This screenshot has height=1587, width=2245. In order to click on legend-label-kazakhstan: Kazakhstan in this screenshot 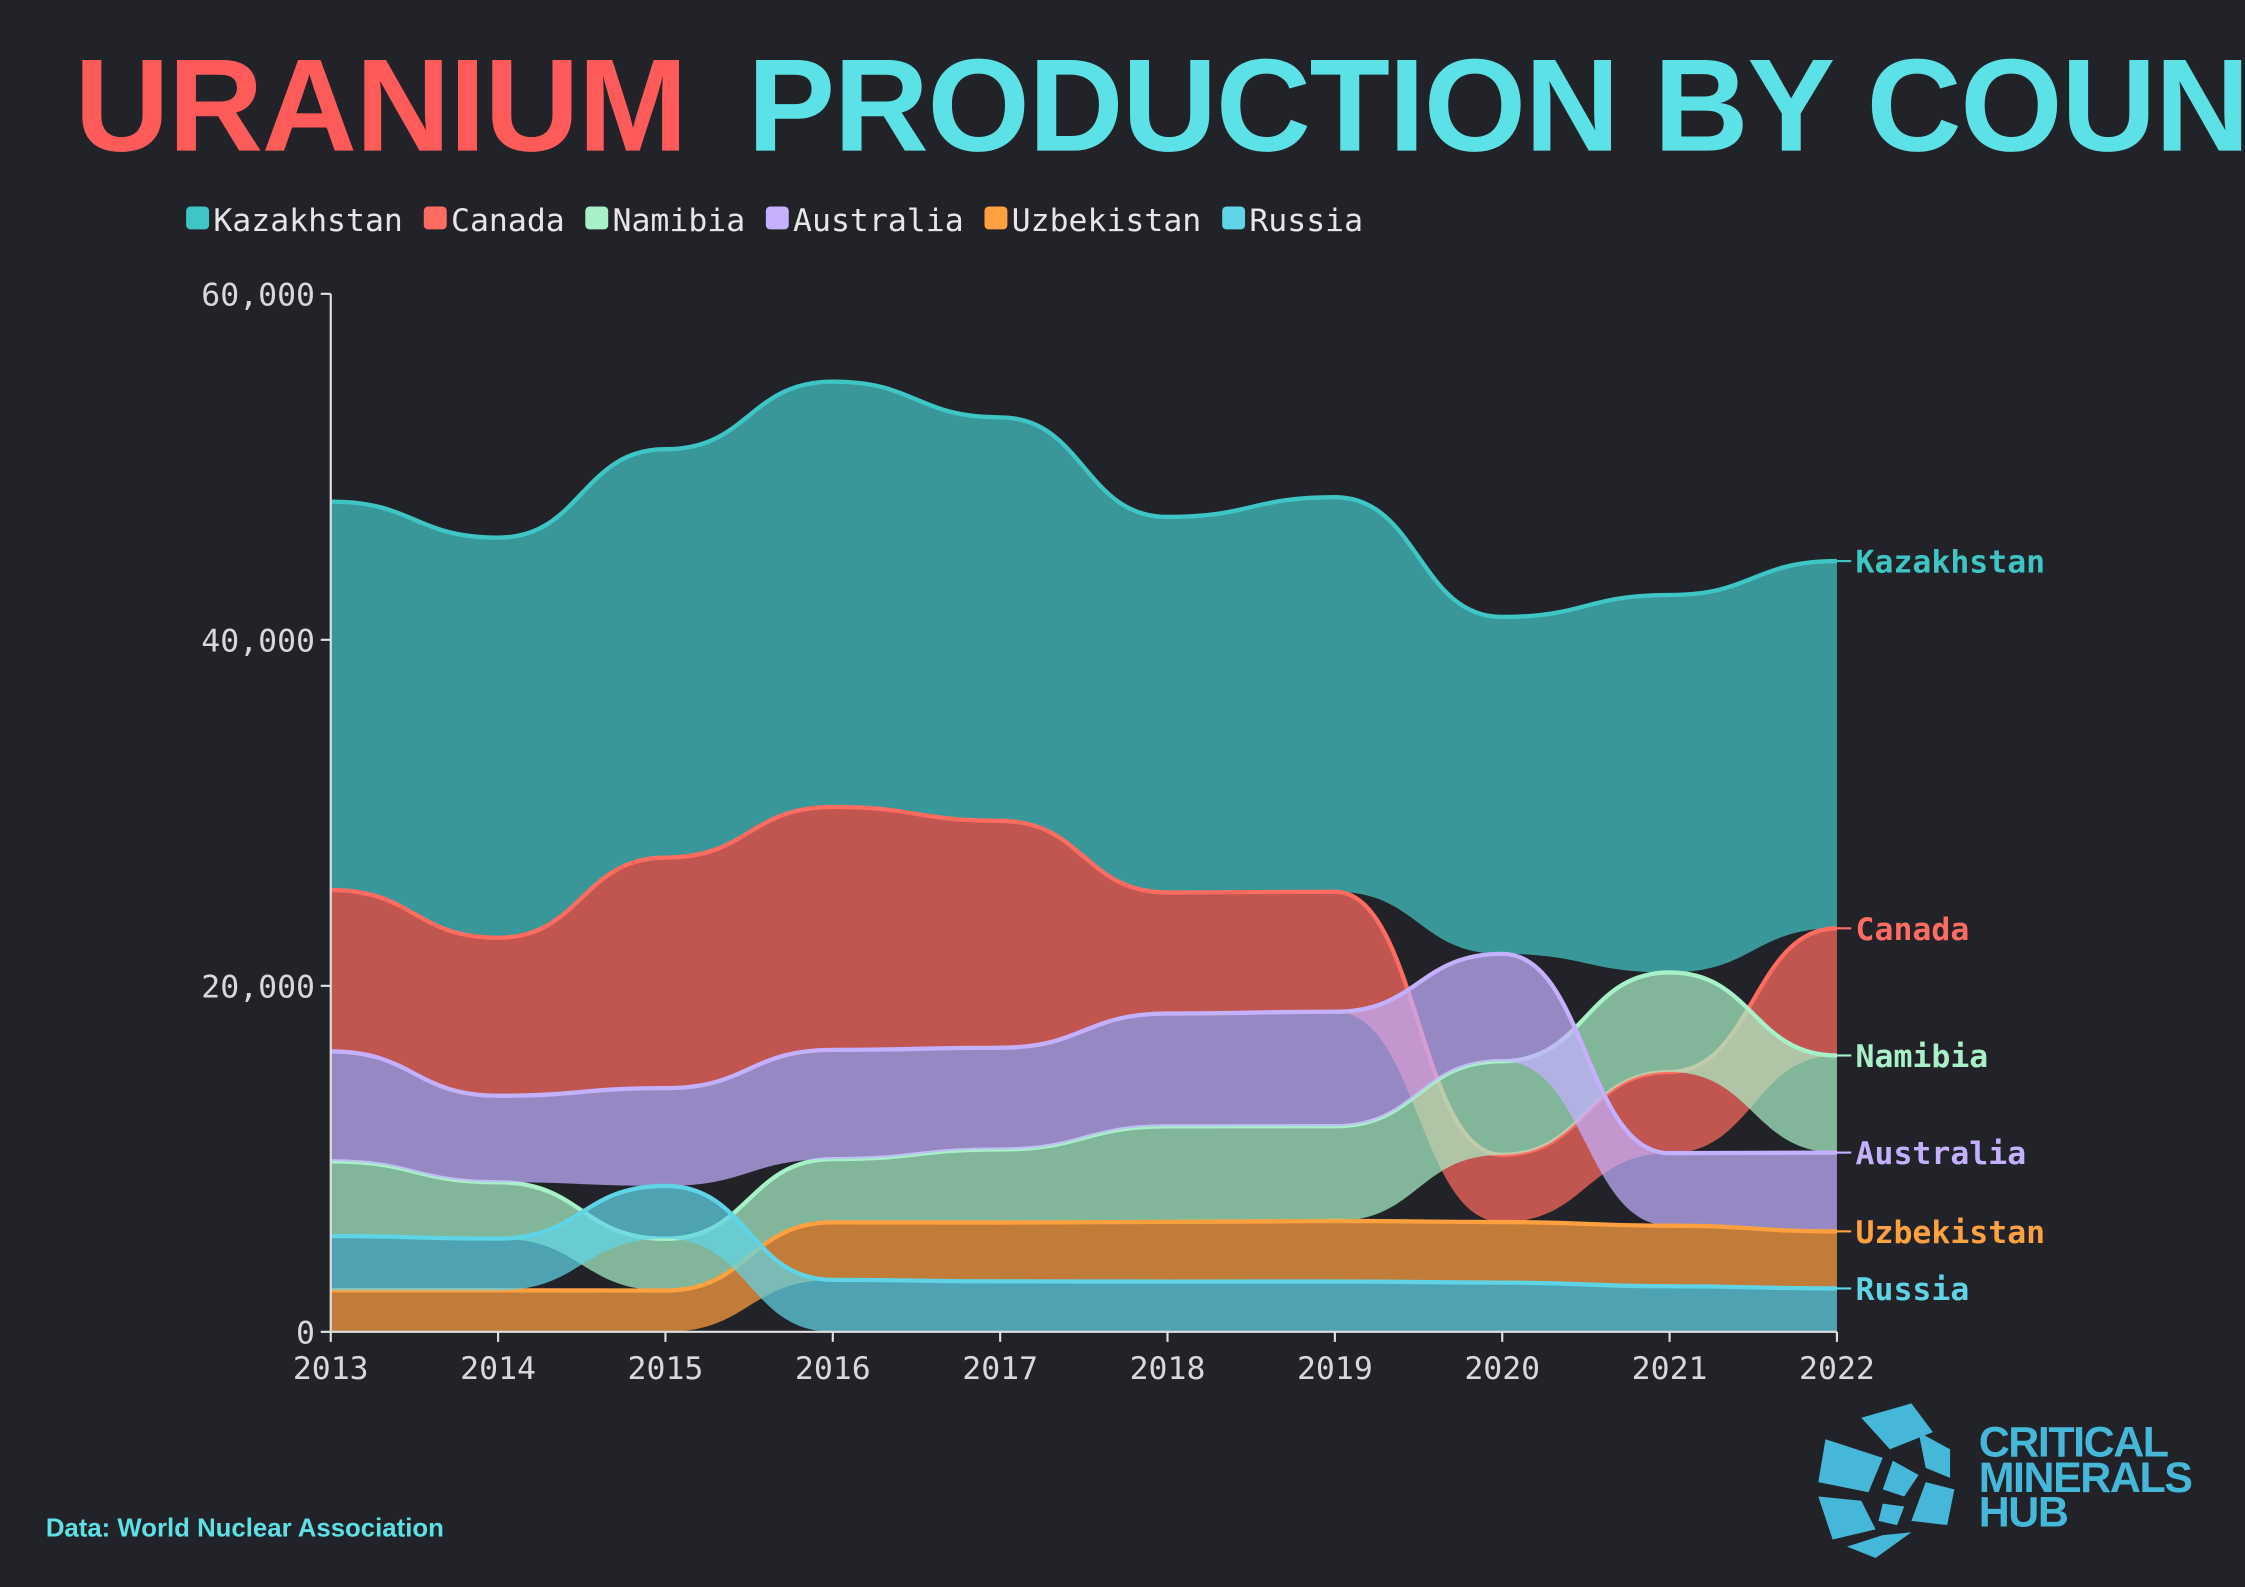, I will do `click(308, 221)`.